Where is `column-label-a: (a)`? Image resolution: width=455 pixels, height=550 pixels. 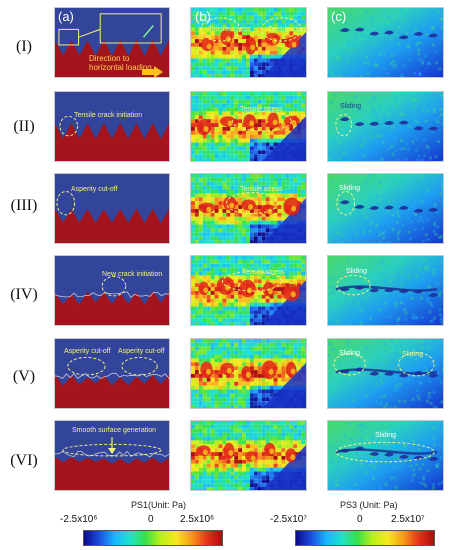 column-label-a: (a) is located at coordinates (66, 16).